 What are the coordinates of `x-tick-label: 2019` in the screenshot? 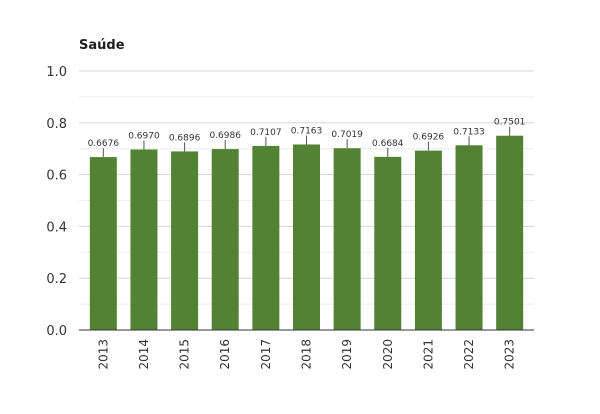 It's located at (347, 354).